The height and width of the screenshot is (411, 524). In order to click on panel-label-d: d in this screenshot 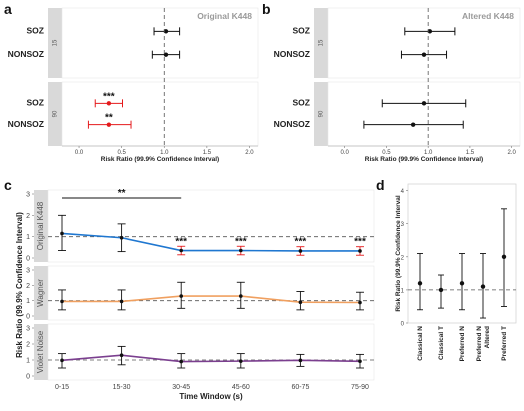, I will do `click(380, 185)`.